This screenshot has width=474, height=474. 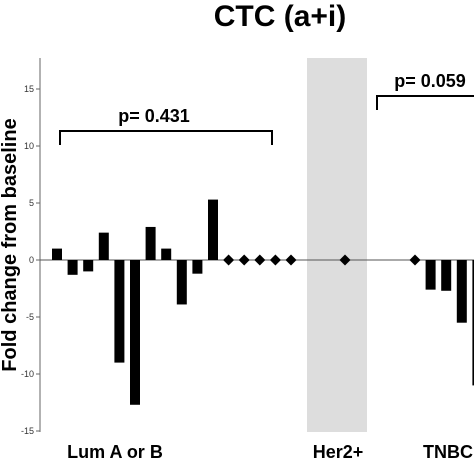 What do you see at coordinates (338, 452) in the screenshot?
I see `category-label: Her2+` at bounding box center [338, 452].